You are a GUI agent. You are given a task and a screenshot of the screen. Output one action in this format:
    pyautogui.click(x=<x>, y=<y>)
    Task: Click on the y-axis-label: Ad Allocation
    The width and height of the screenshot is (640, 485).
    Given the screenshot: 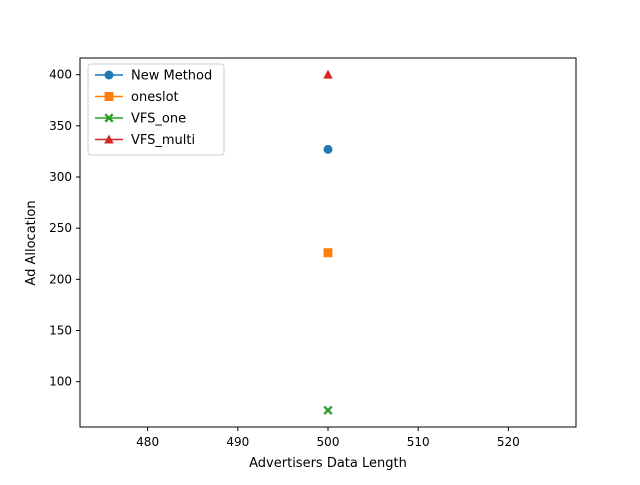 What is the action you would take?
    pyautogui.click(x=31, y=242)
    